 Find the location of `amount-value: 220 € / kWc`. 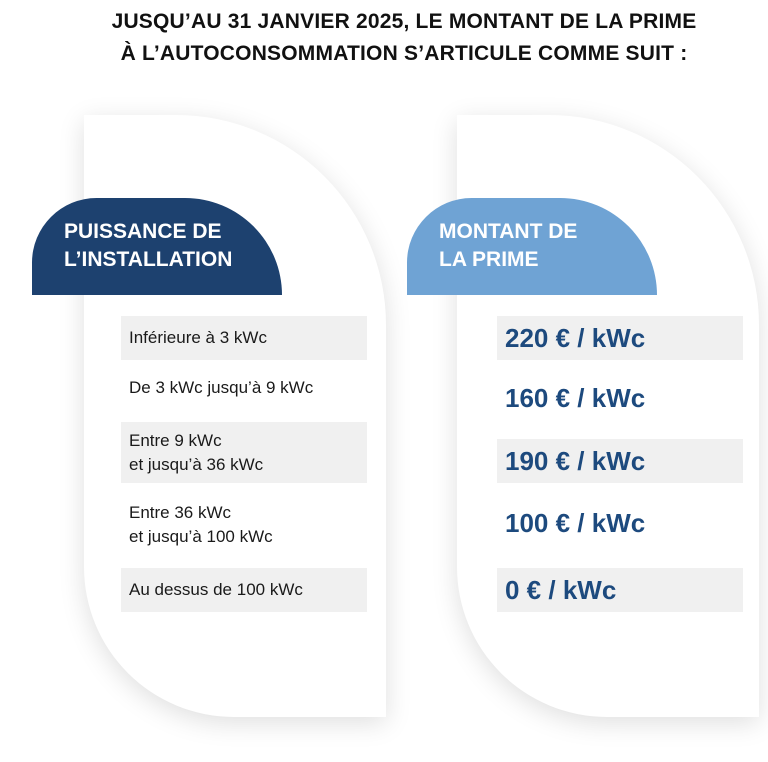

amount-value: 220 € / kWc is located at coordinates (575, 337).